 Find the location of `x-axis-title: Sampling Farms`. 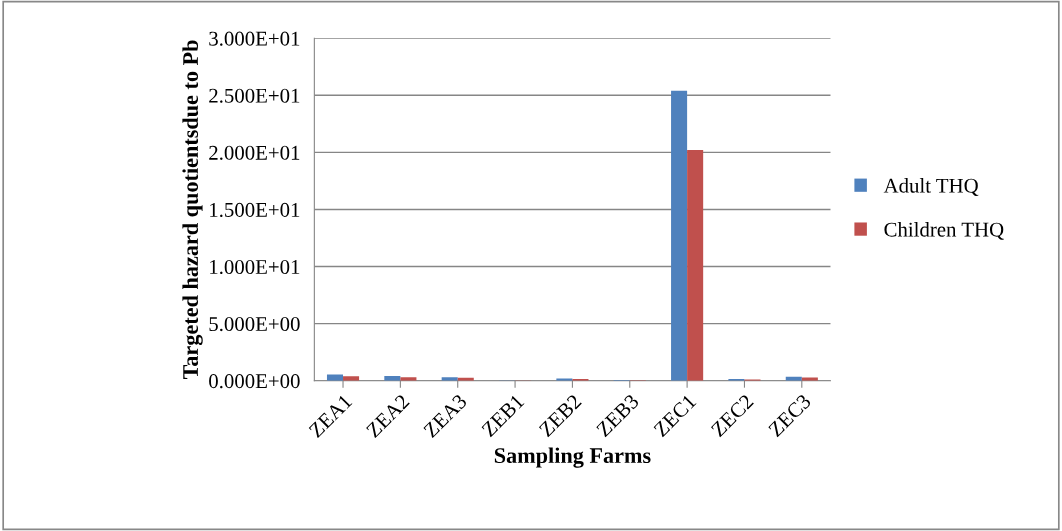

x-axis-title: Sampling Farms is located at coordinates (572, 457).